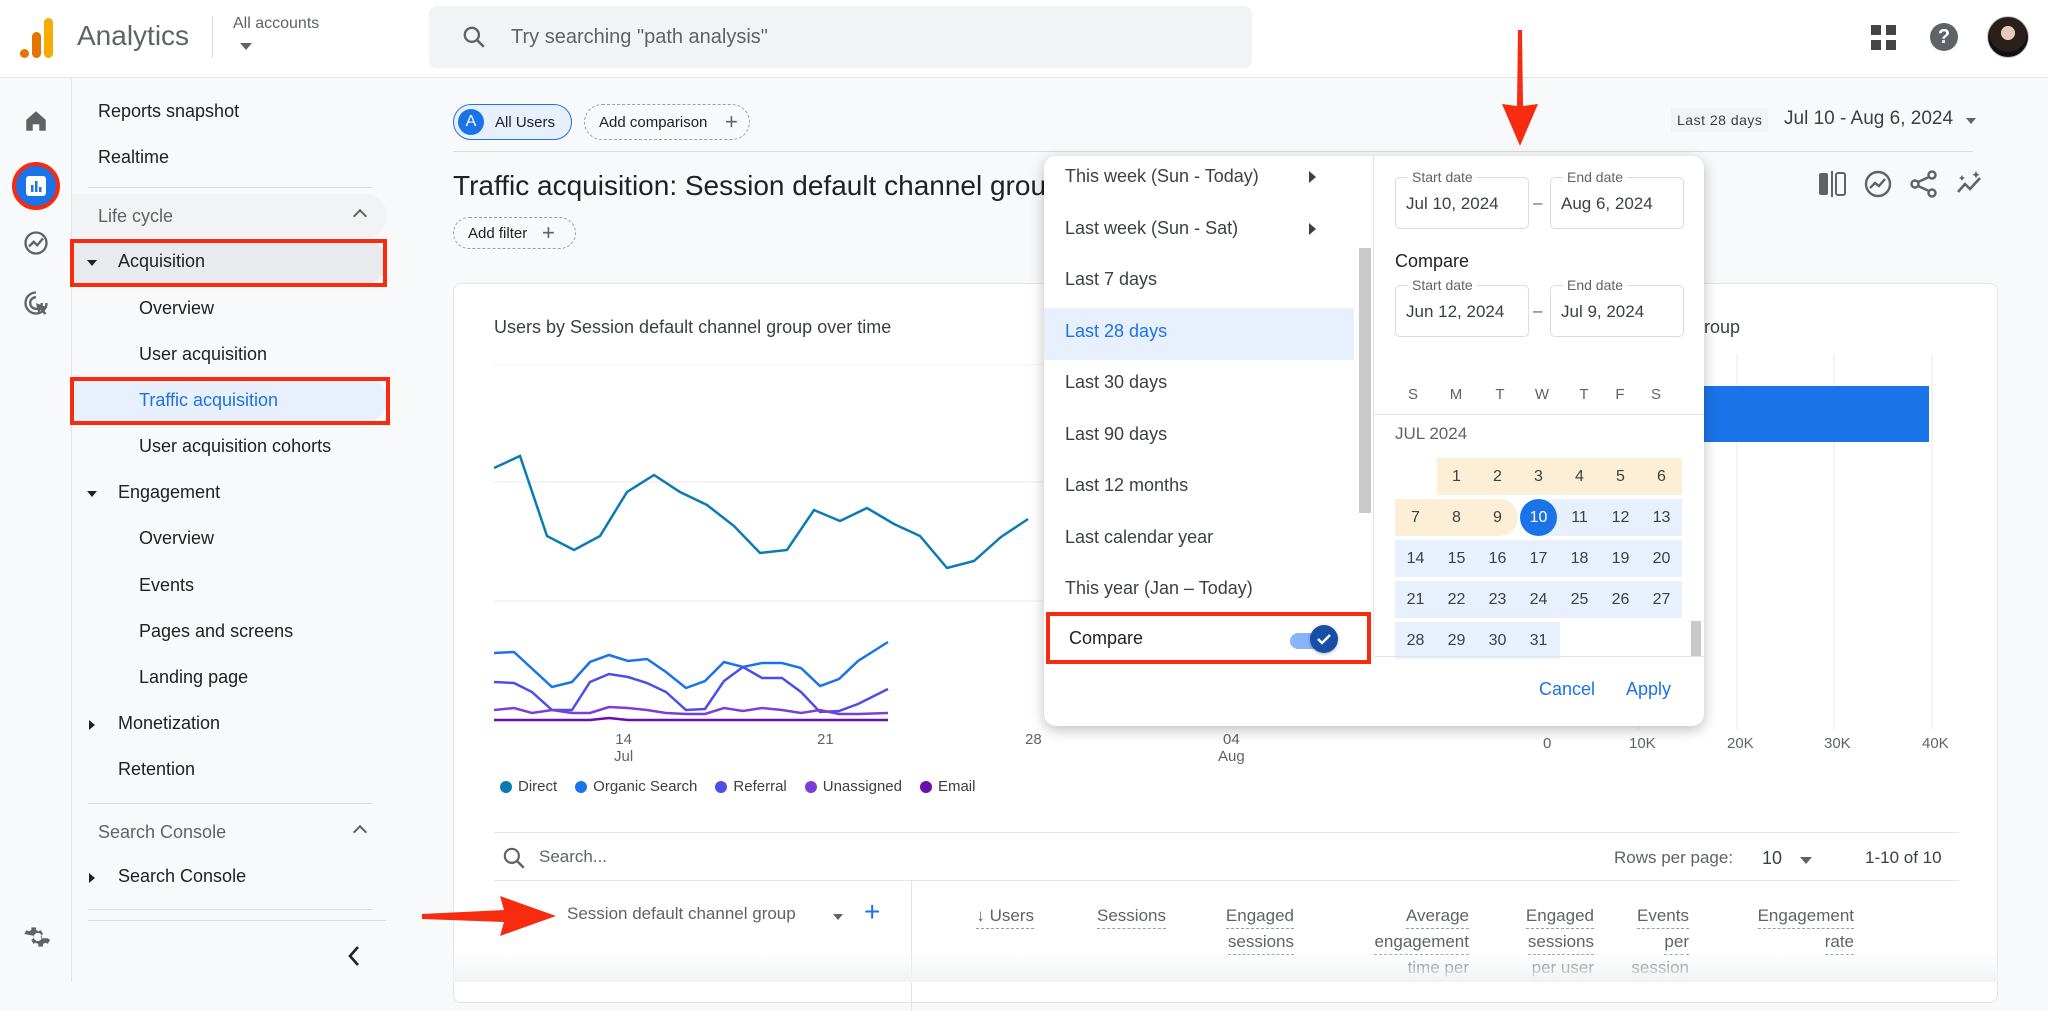 The image size is (2048, 1011). What do you see at coordinates (1116, 434) in the screenshot?
I see `preset-last-90-days: Last 90 days` at bounding box center [1116, 434].